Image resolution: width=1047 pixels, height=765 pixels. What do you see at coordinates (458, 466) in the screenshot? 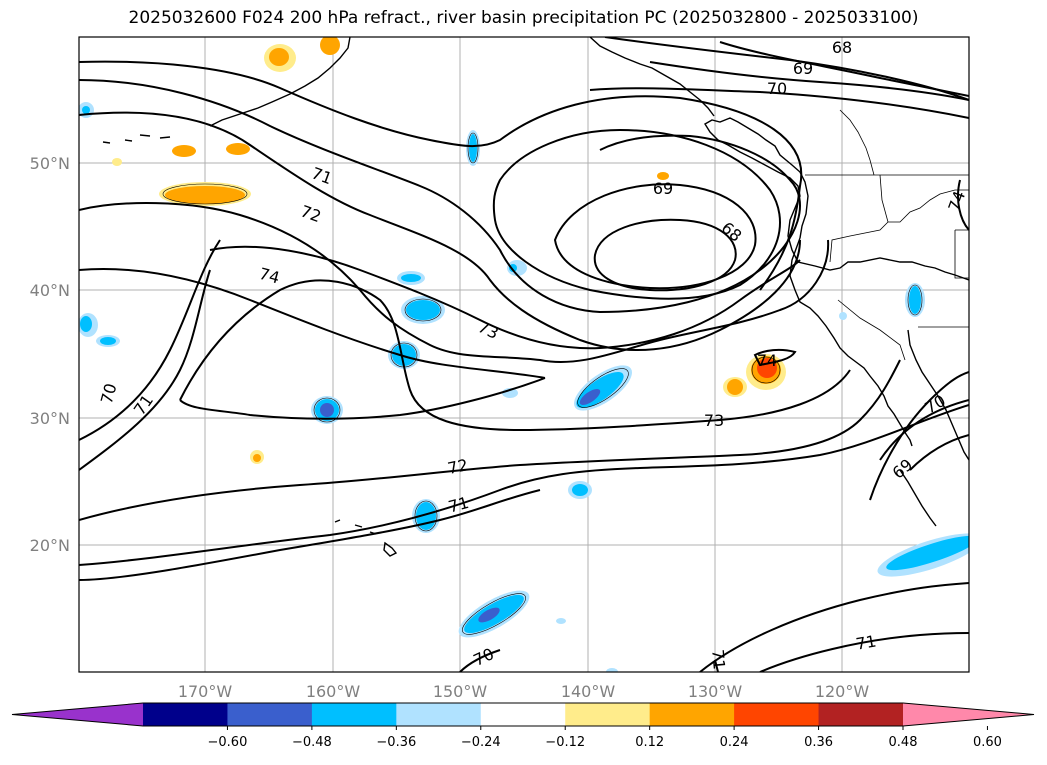
I see `contour-label-72: 72` at bounding box center [458, 466].